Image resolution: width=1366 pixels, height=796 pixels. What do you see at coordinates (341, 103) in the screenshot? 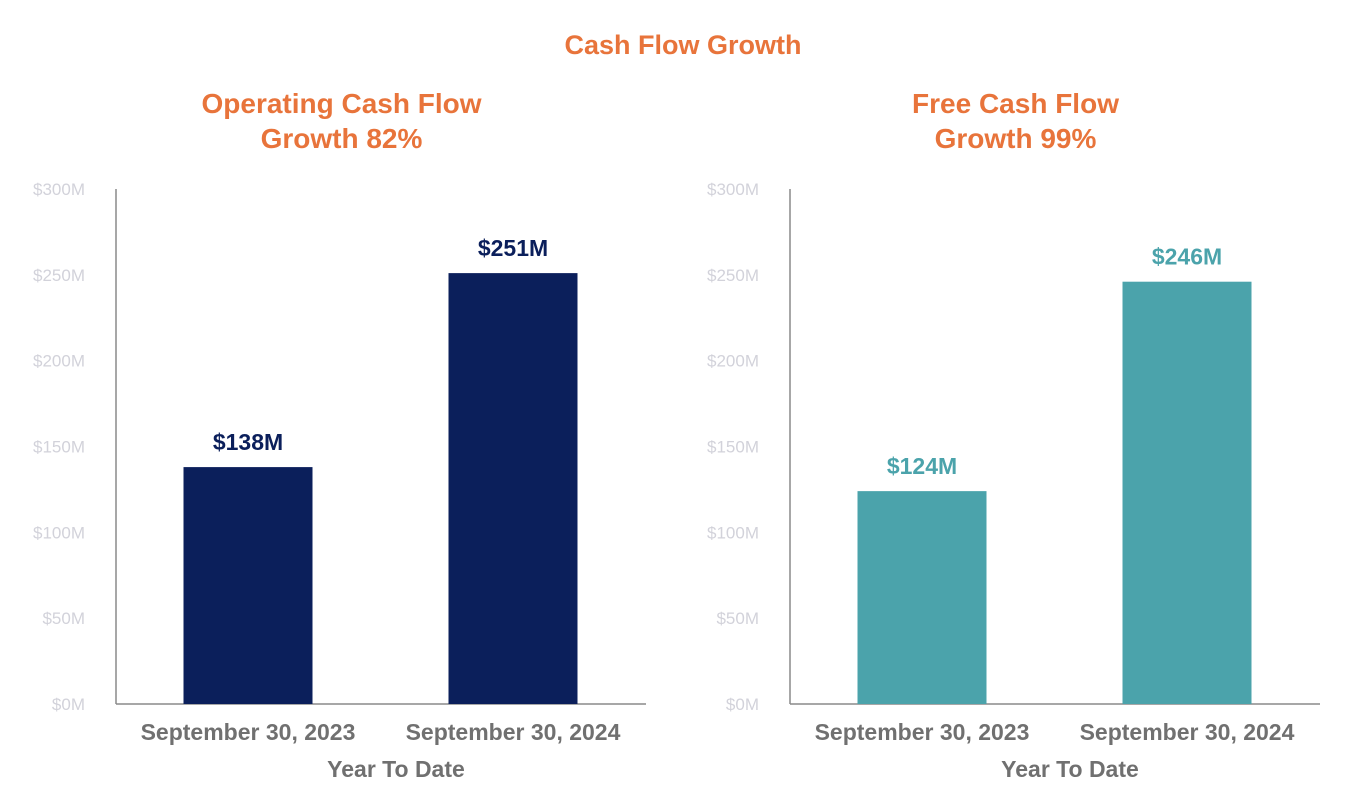
I see `chart-title-line-1: Operating Cash Flow` at bounding box center [341, 103].